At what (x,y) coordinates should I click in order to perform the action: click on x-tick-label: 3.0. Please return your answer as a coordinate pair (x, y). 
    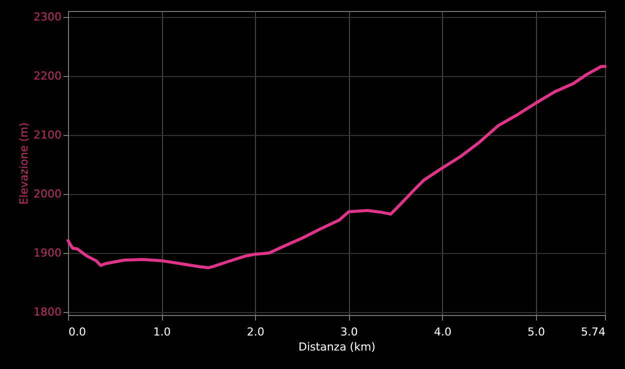
    Looking at the image, I should click on (349, 332).